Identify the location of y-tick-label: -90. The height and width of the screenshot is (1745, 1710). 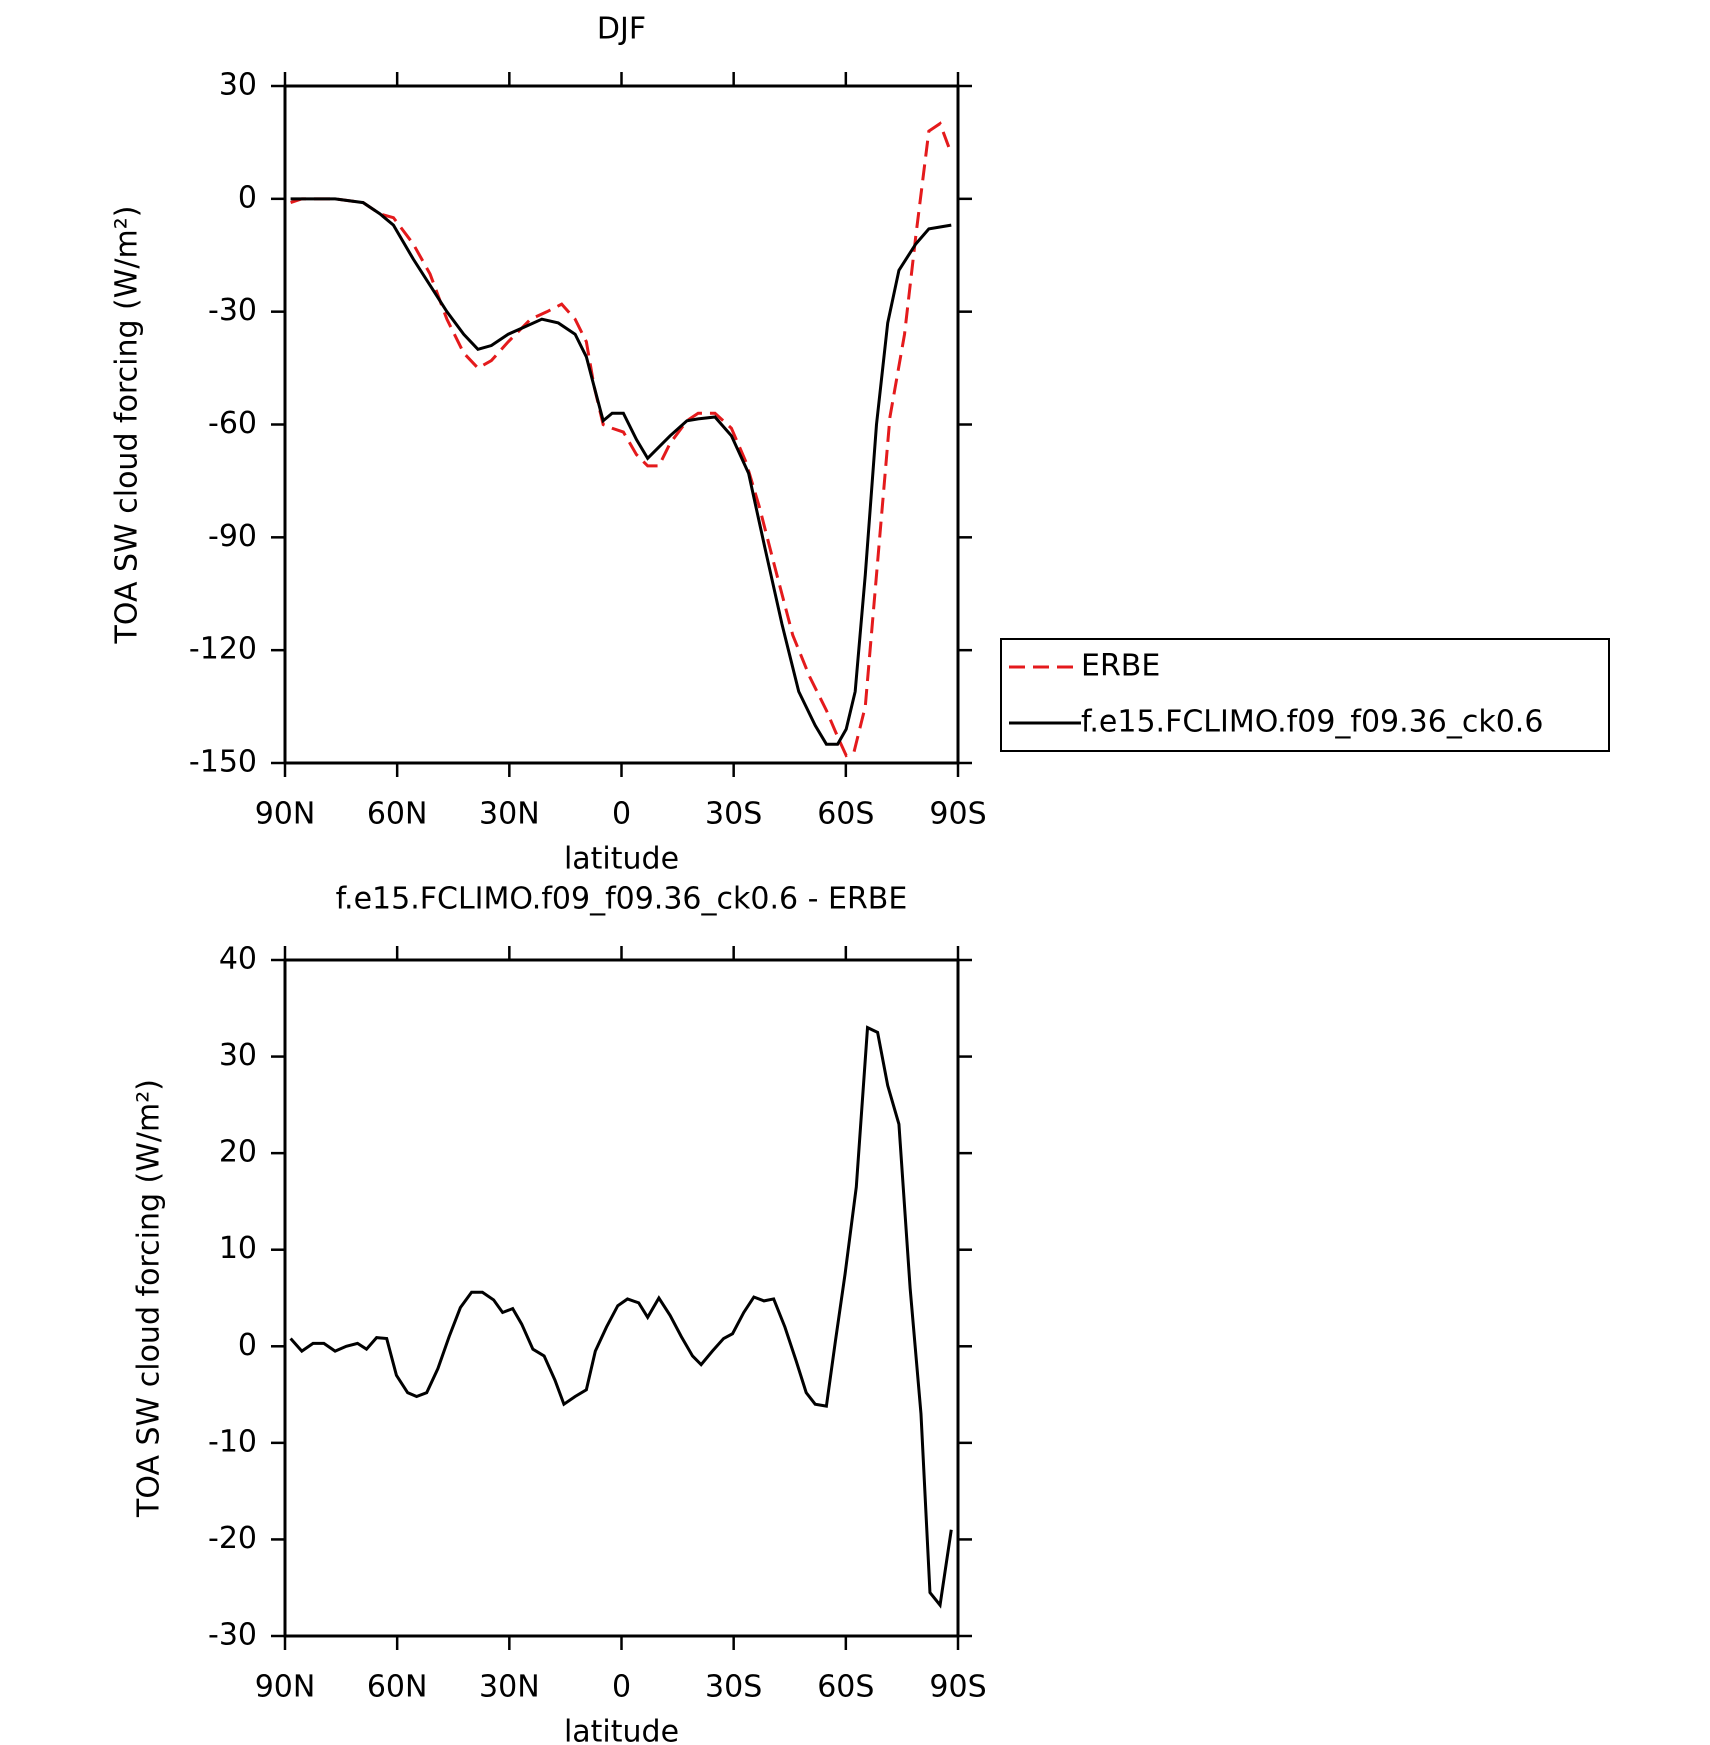
(232, 536).